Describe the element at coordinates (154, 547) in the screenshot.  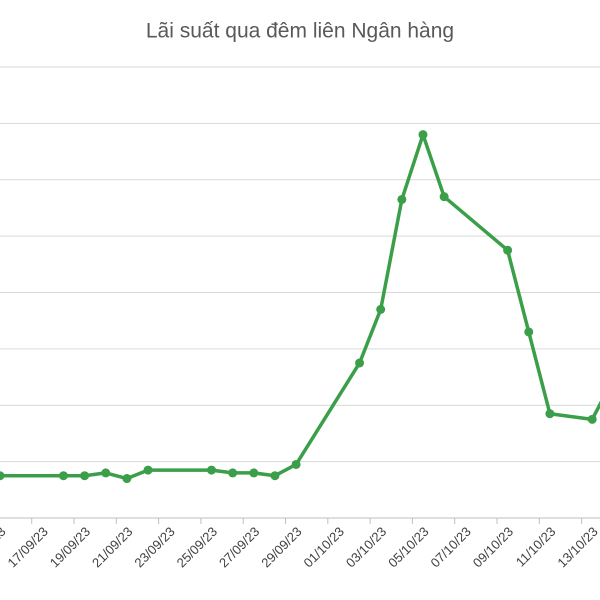
I see `x-tick-label: 23/09/23` at that location.